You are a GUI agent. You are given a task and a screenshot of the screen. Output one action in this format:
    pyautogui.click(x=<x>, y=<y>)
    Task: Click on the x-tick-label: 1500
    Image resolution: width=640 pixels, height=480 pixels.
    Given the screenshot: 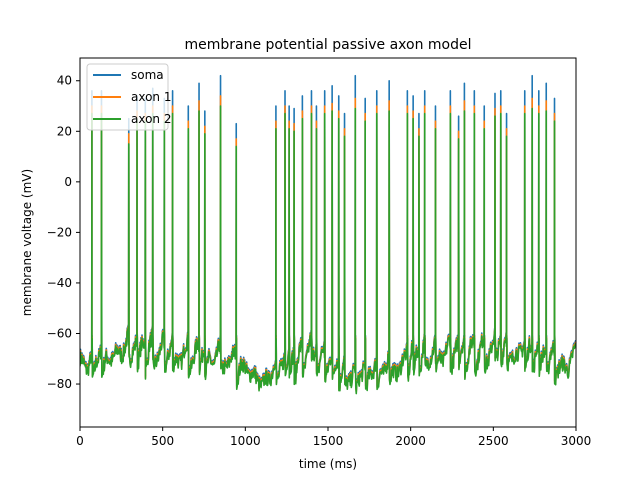 What is the action you would take?
    pyautogui.click(x=328, y=441)
    